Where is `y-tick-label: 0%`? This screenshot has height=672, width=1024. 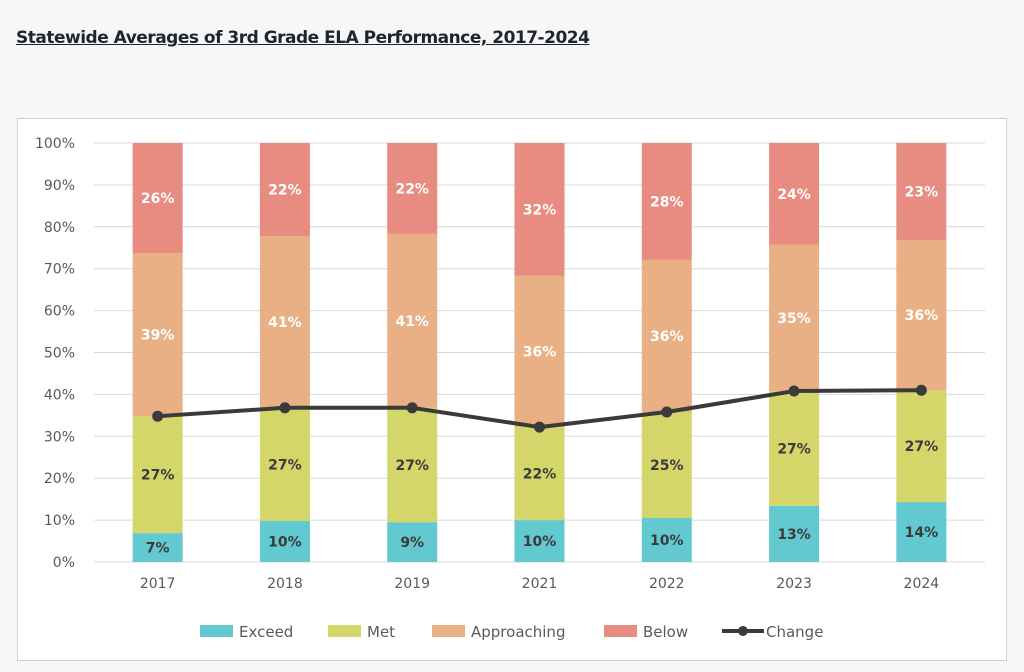 y-tick-label: 0% is located at coordinates (64, 563).